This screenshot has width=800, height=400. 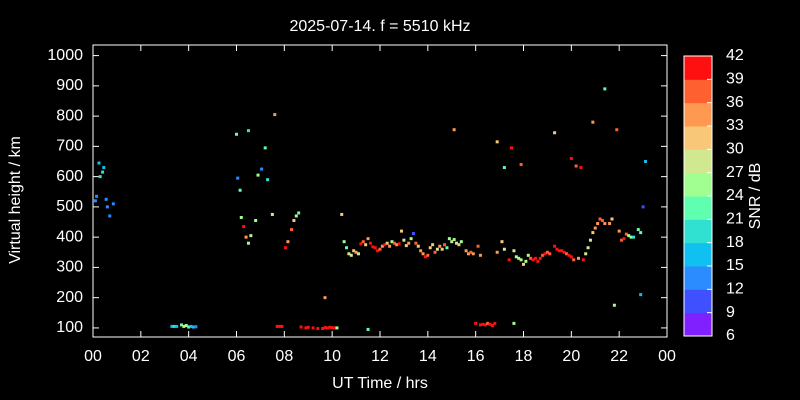 I want to click on colorbar-tick-label: 42, so click(x=735, y=55).